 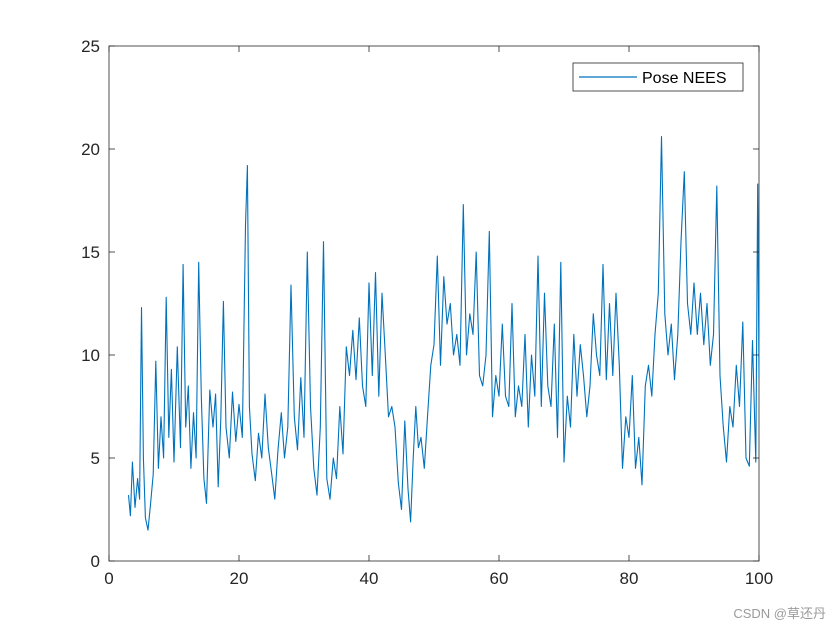 I want to click on x-tick-label: 20, so click(x=239, y=578).